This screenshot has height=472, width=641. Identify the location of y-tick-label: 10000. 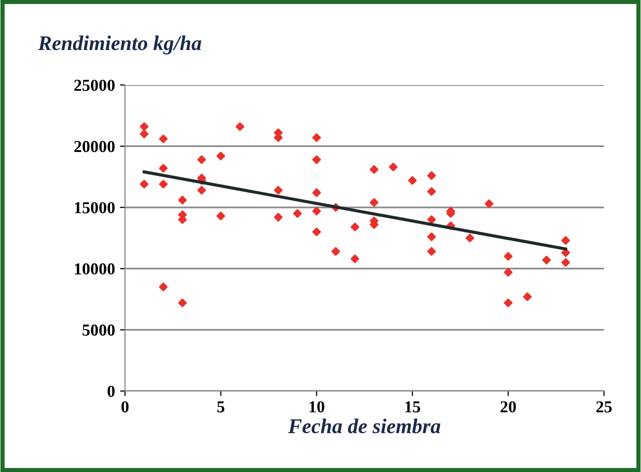
(94, 269).